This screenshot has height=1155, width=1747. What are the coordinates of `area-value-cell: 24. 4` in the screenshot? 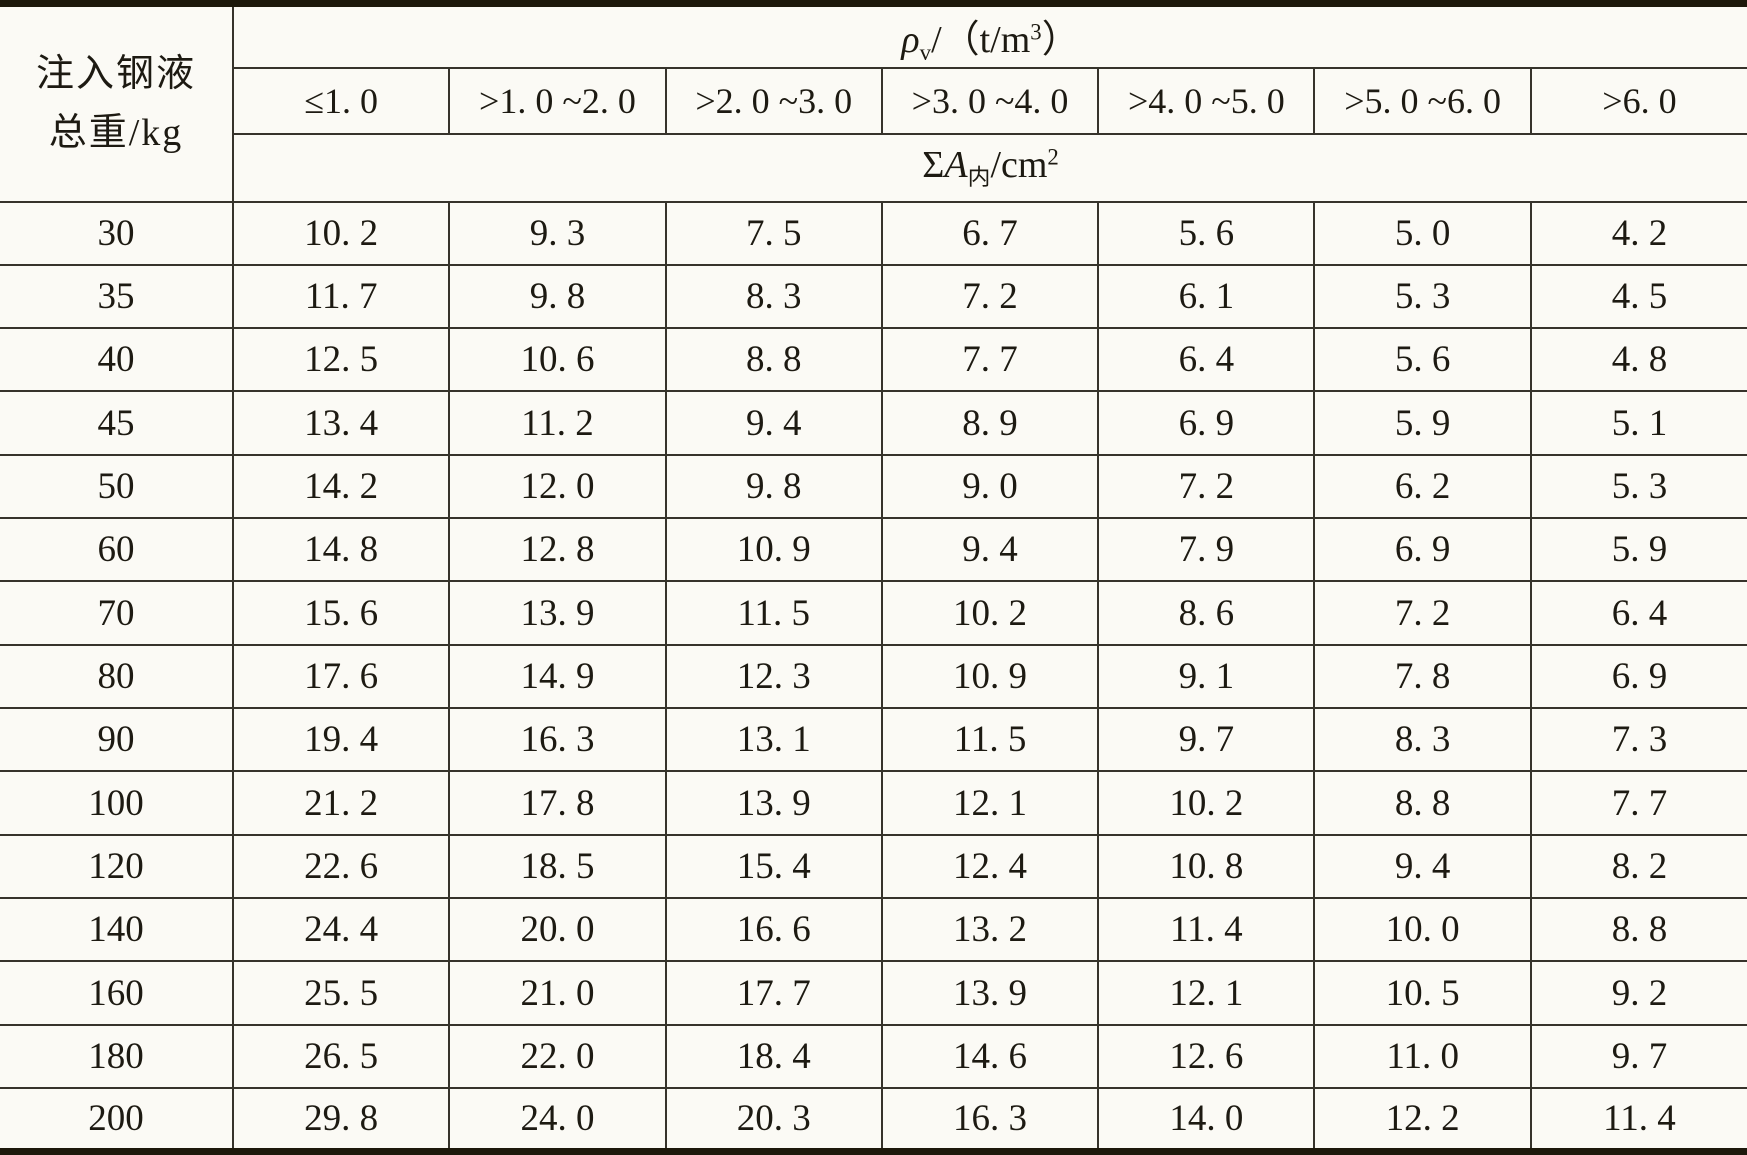 It's located at (341, 930).